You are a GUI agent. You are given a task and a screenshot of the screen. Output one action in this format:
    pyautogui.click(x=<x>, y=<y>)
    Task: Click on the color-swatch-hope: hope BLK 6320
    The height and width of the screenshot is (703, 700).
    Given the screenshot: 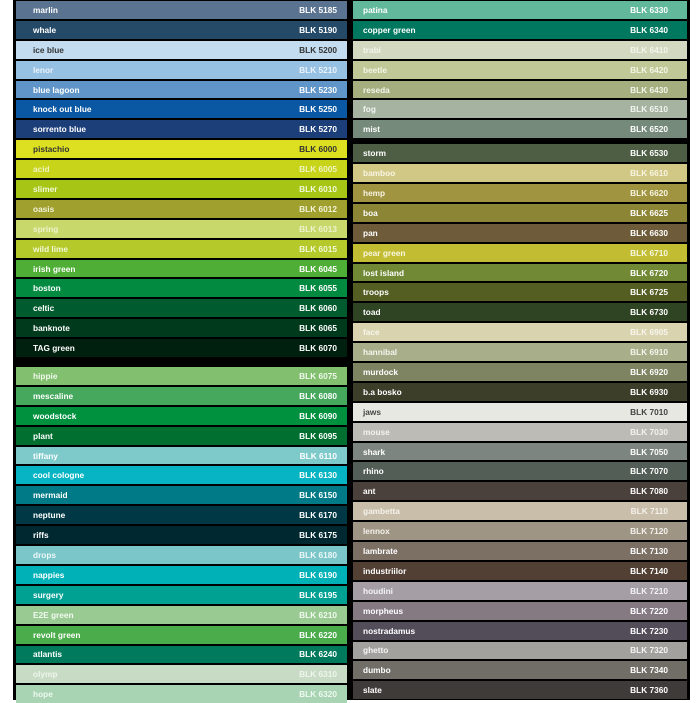 What is the action you would take?
    pyautogui.click(x=181, y=694)
    